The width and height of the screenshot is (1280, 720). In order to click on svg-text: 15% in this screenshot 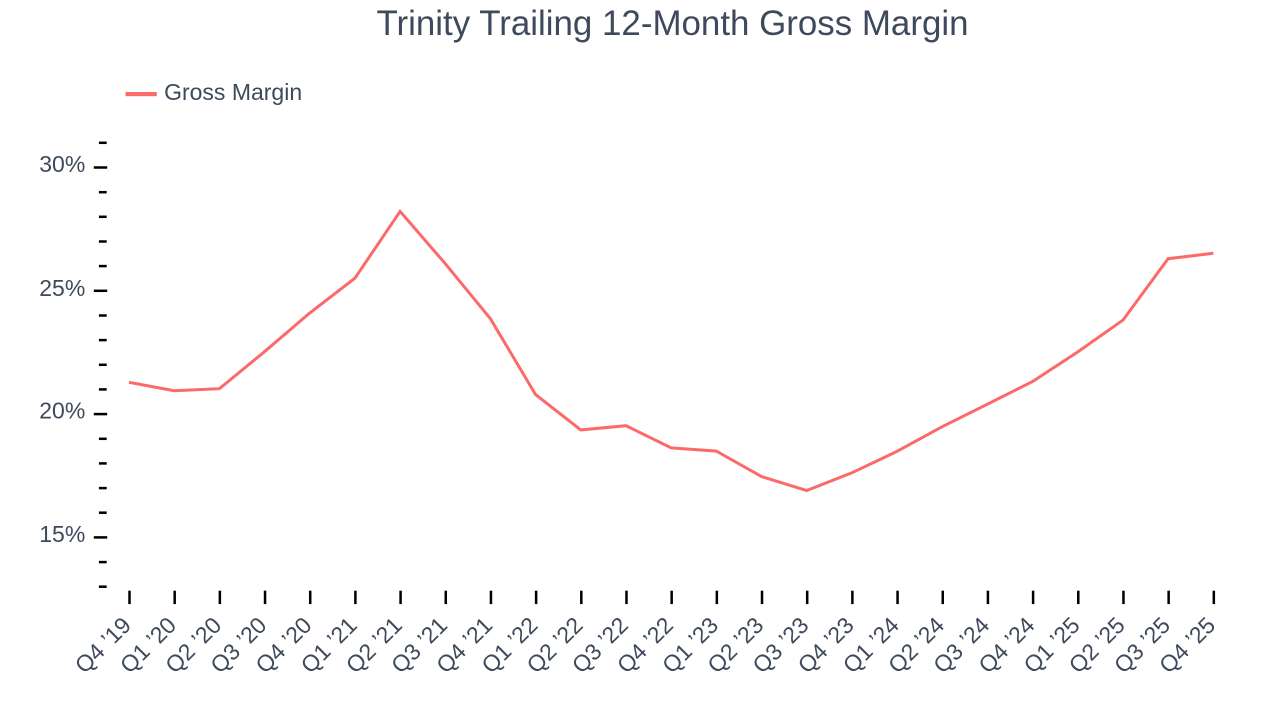, I will do `click(62, 534)`.